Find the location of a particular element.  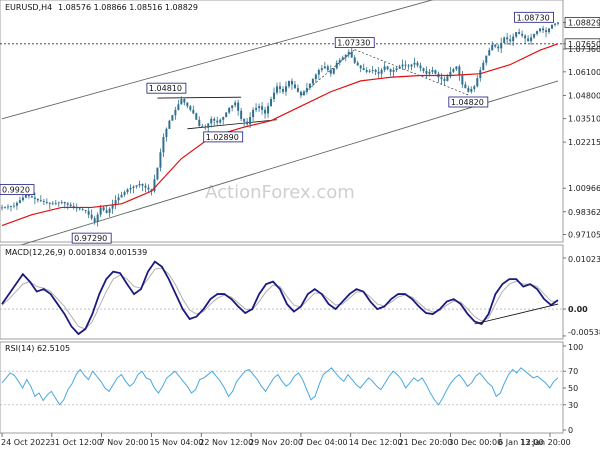

price-tick-label: 1.00966 is located at coordinates (584, 188).